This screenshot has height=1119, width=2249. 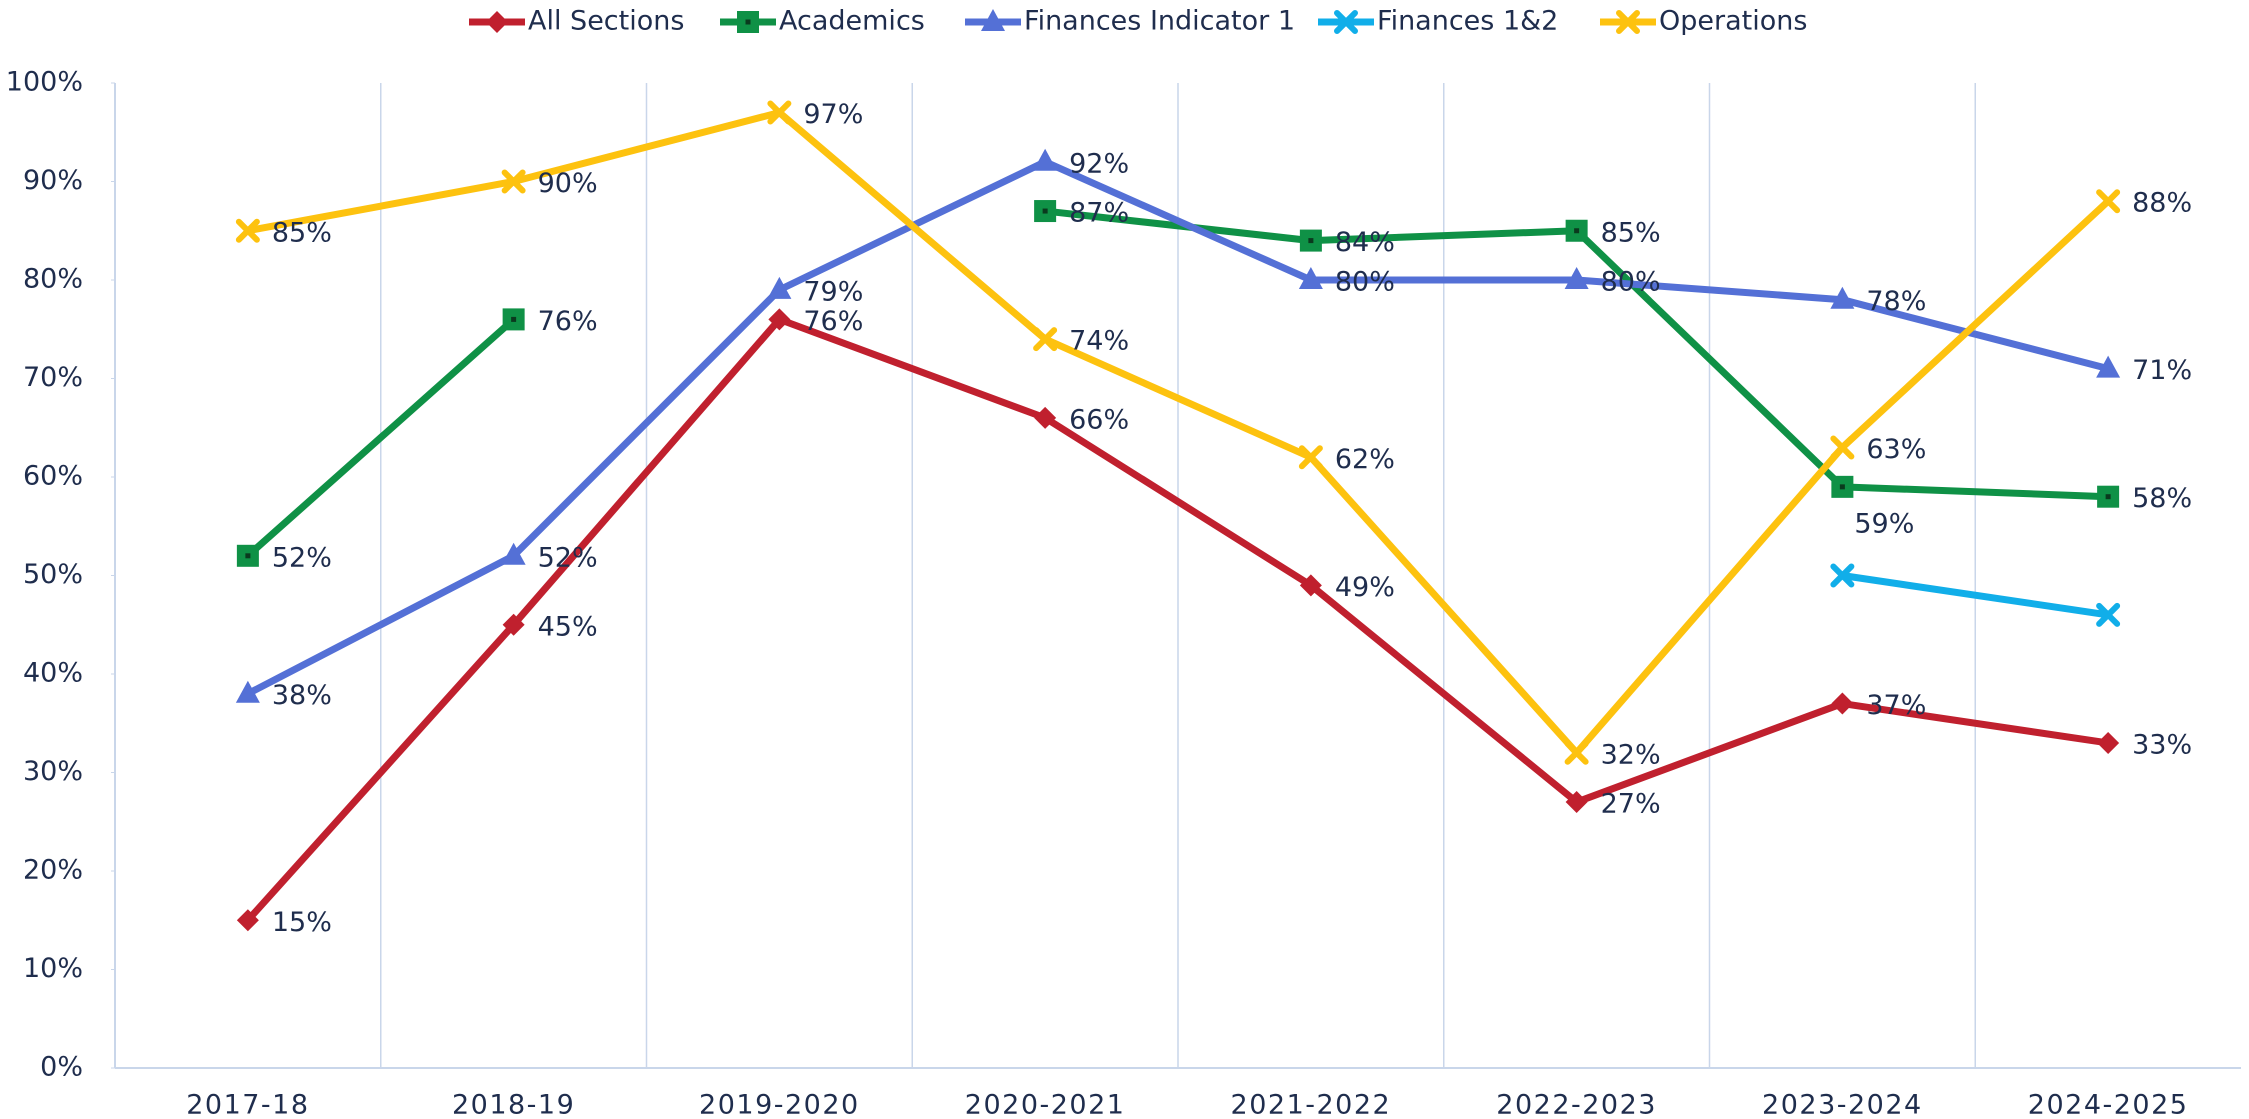 I want to click on y-tick-label: 70%, so click(x=53, y=377).